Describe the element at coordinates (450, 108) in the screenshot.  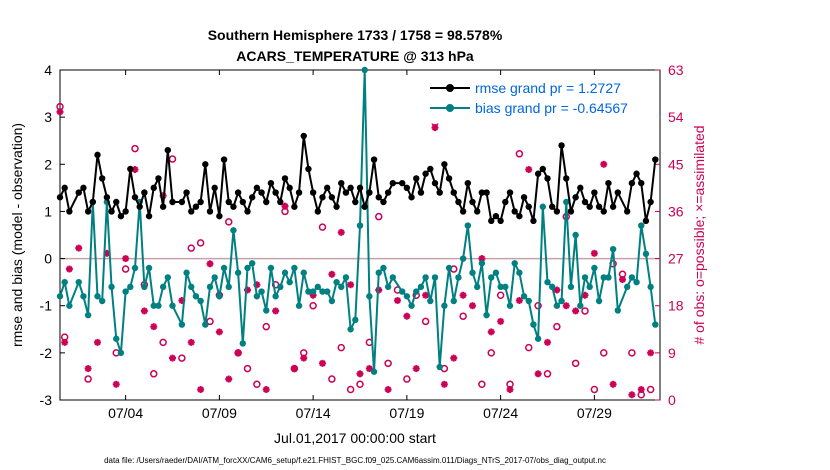
I see `legend-bias-marker` at that location.